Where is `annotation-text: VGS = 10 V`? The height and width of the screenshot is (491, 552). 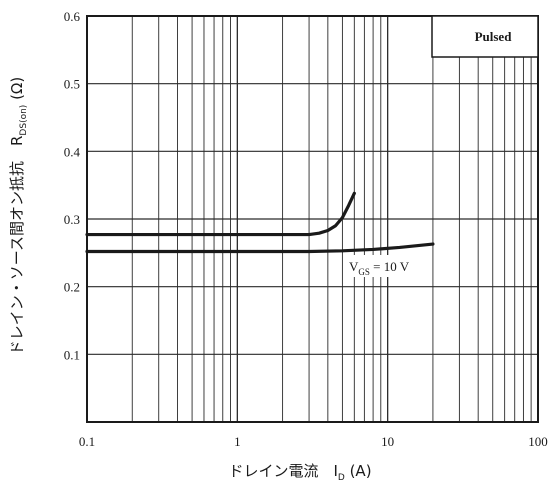
annotation-text: VGS = 10 V is located at coordinates (379, 268).